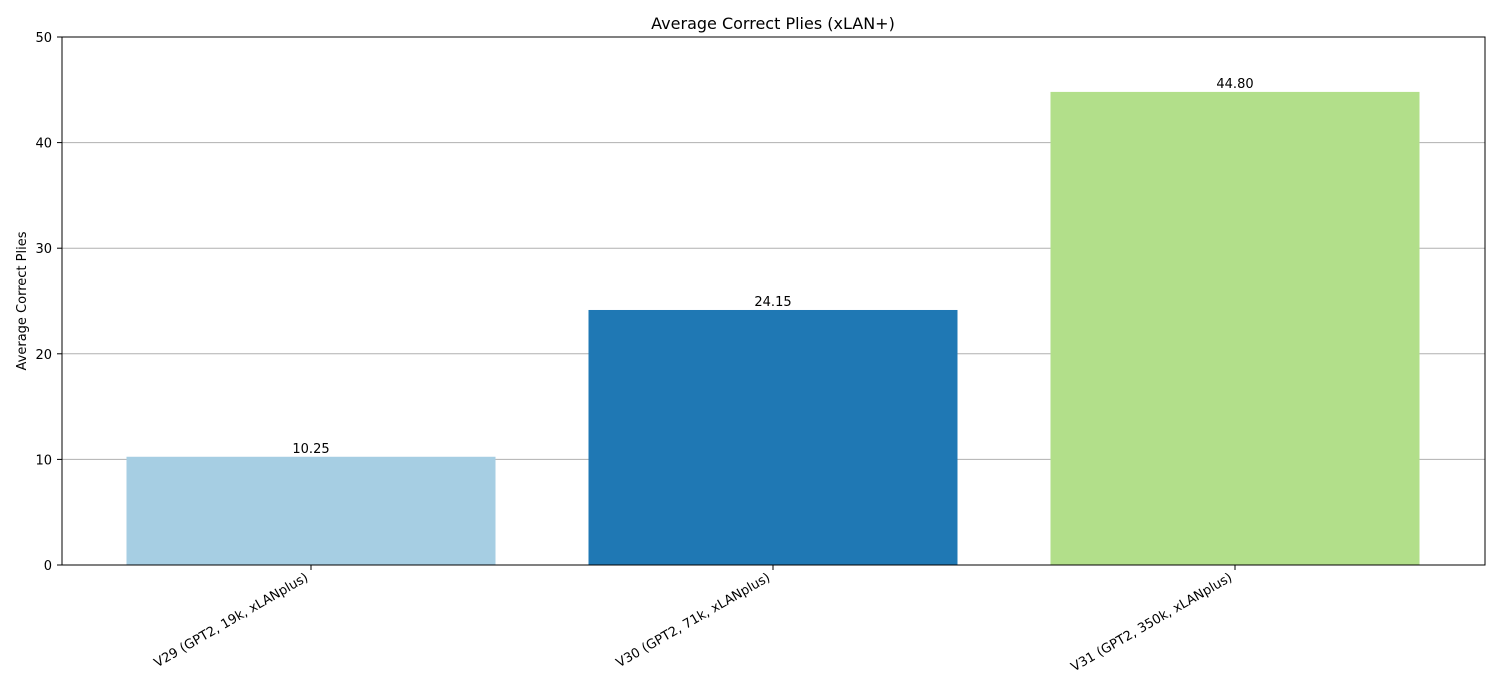 The image size is (1500, 700). Describe the element at coordinates (48, 302) in the screenshot. I see `y-axis-ticks: 0 10 20 30 40 50` at that location.